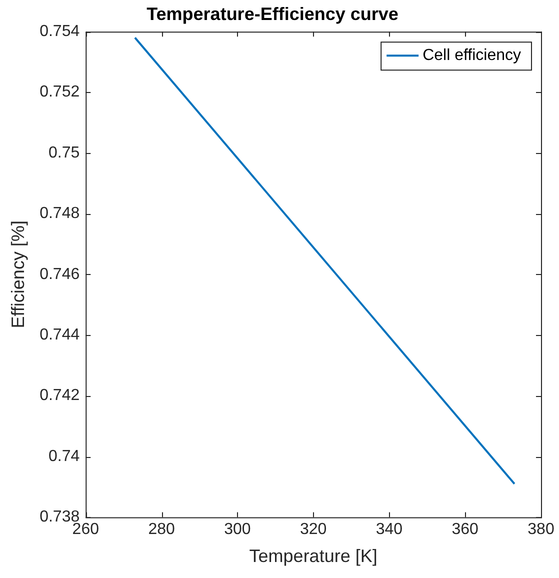  I want to click on y-tick-label: 0.746, so click(60, 274).